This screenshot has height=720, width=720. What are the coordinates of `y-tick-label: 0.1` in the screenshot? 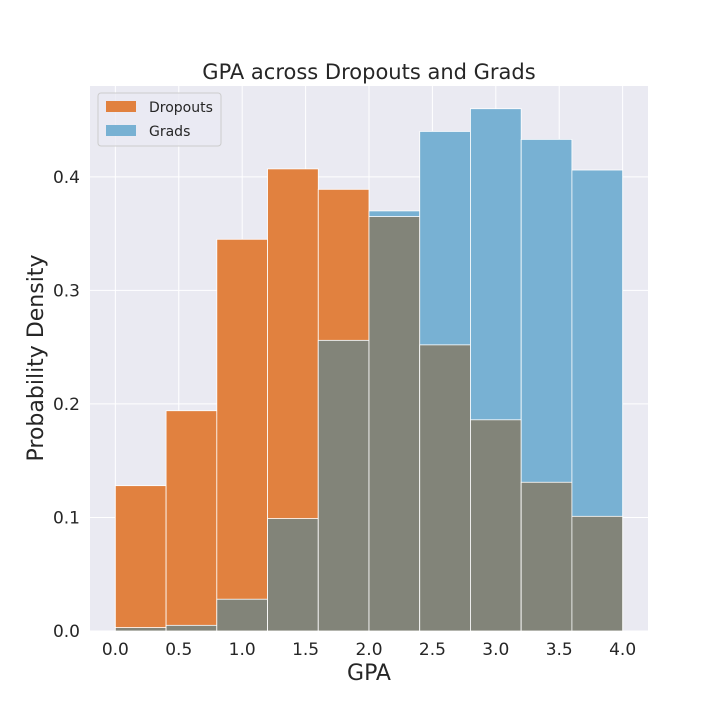 It's located at (66, 518).